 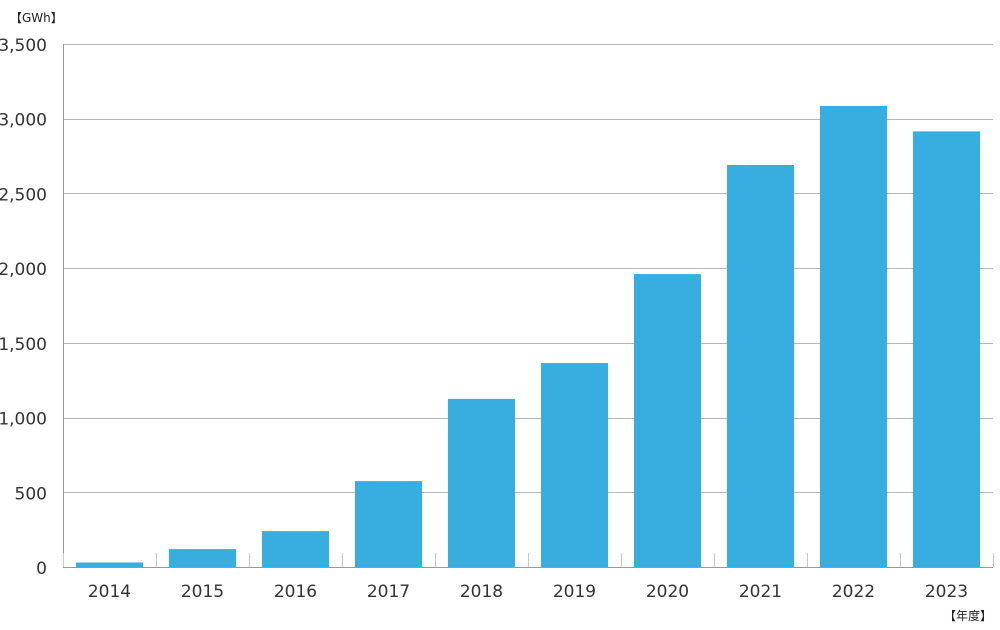 I want to click on bar-2018, so click(x=481, y=482).